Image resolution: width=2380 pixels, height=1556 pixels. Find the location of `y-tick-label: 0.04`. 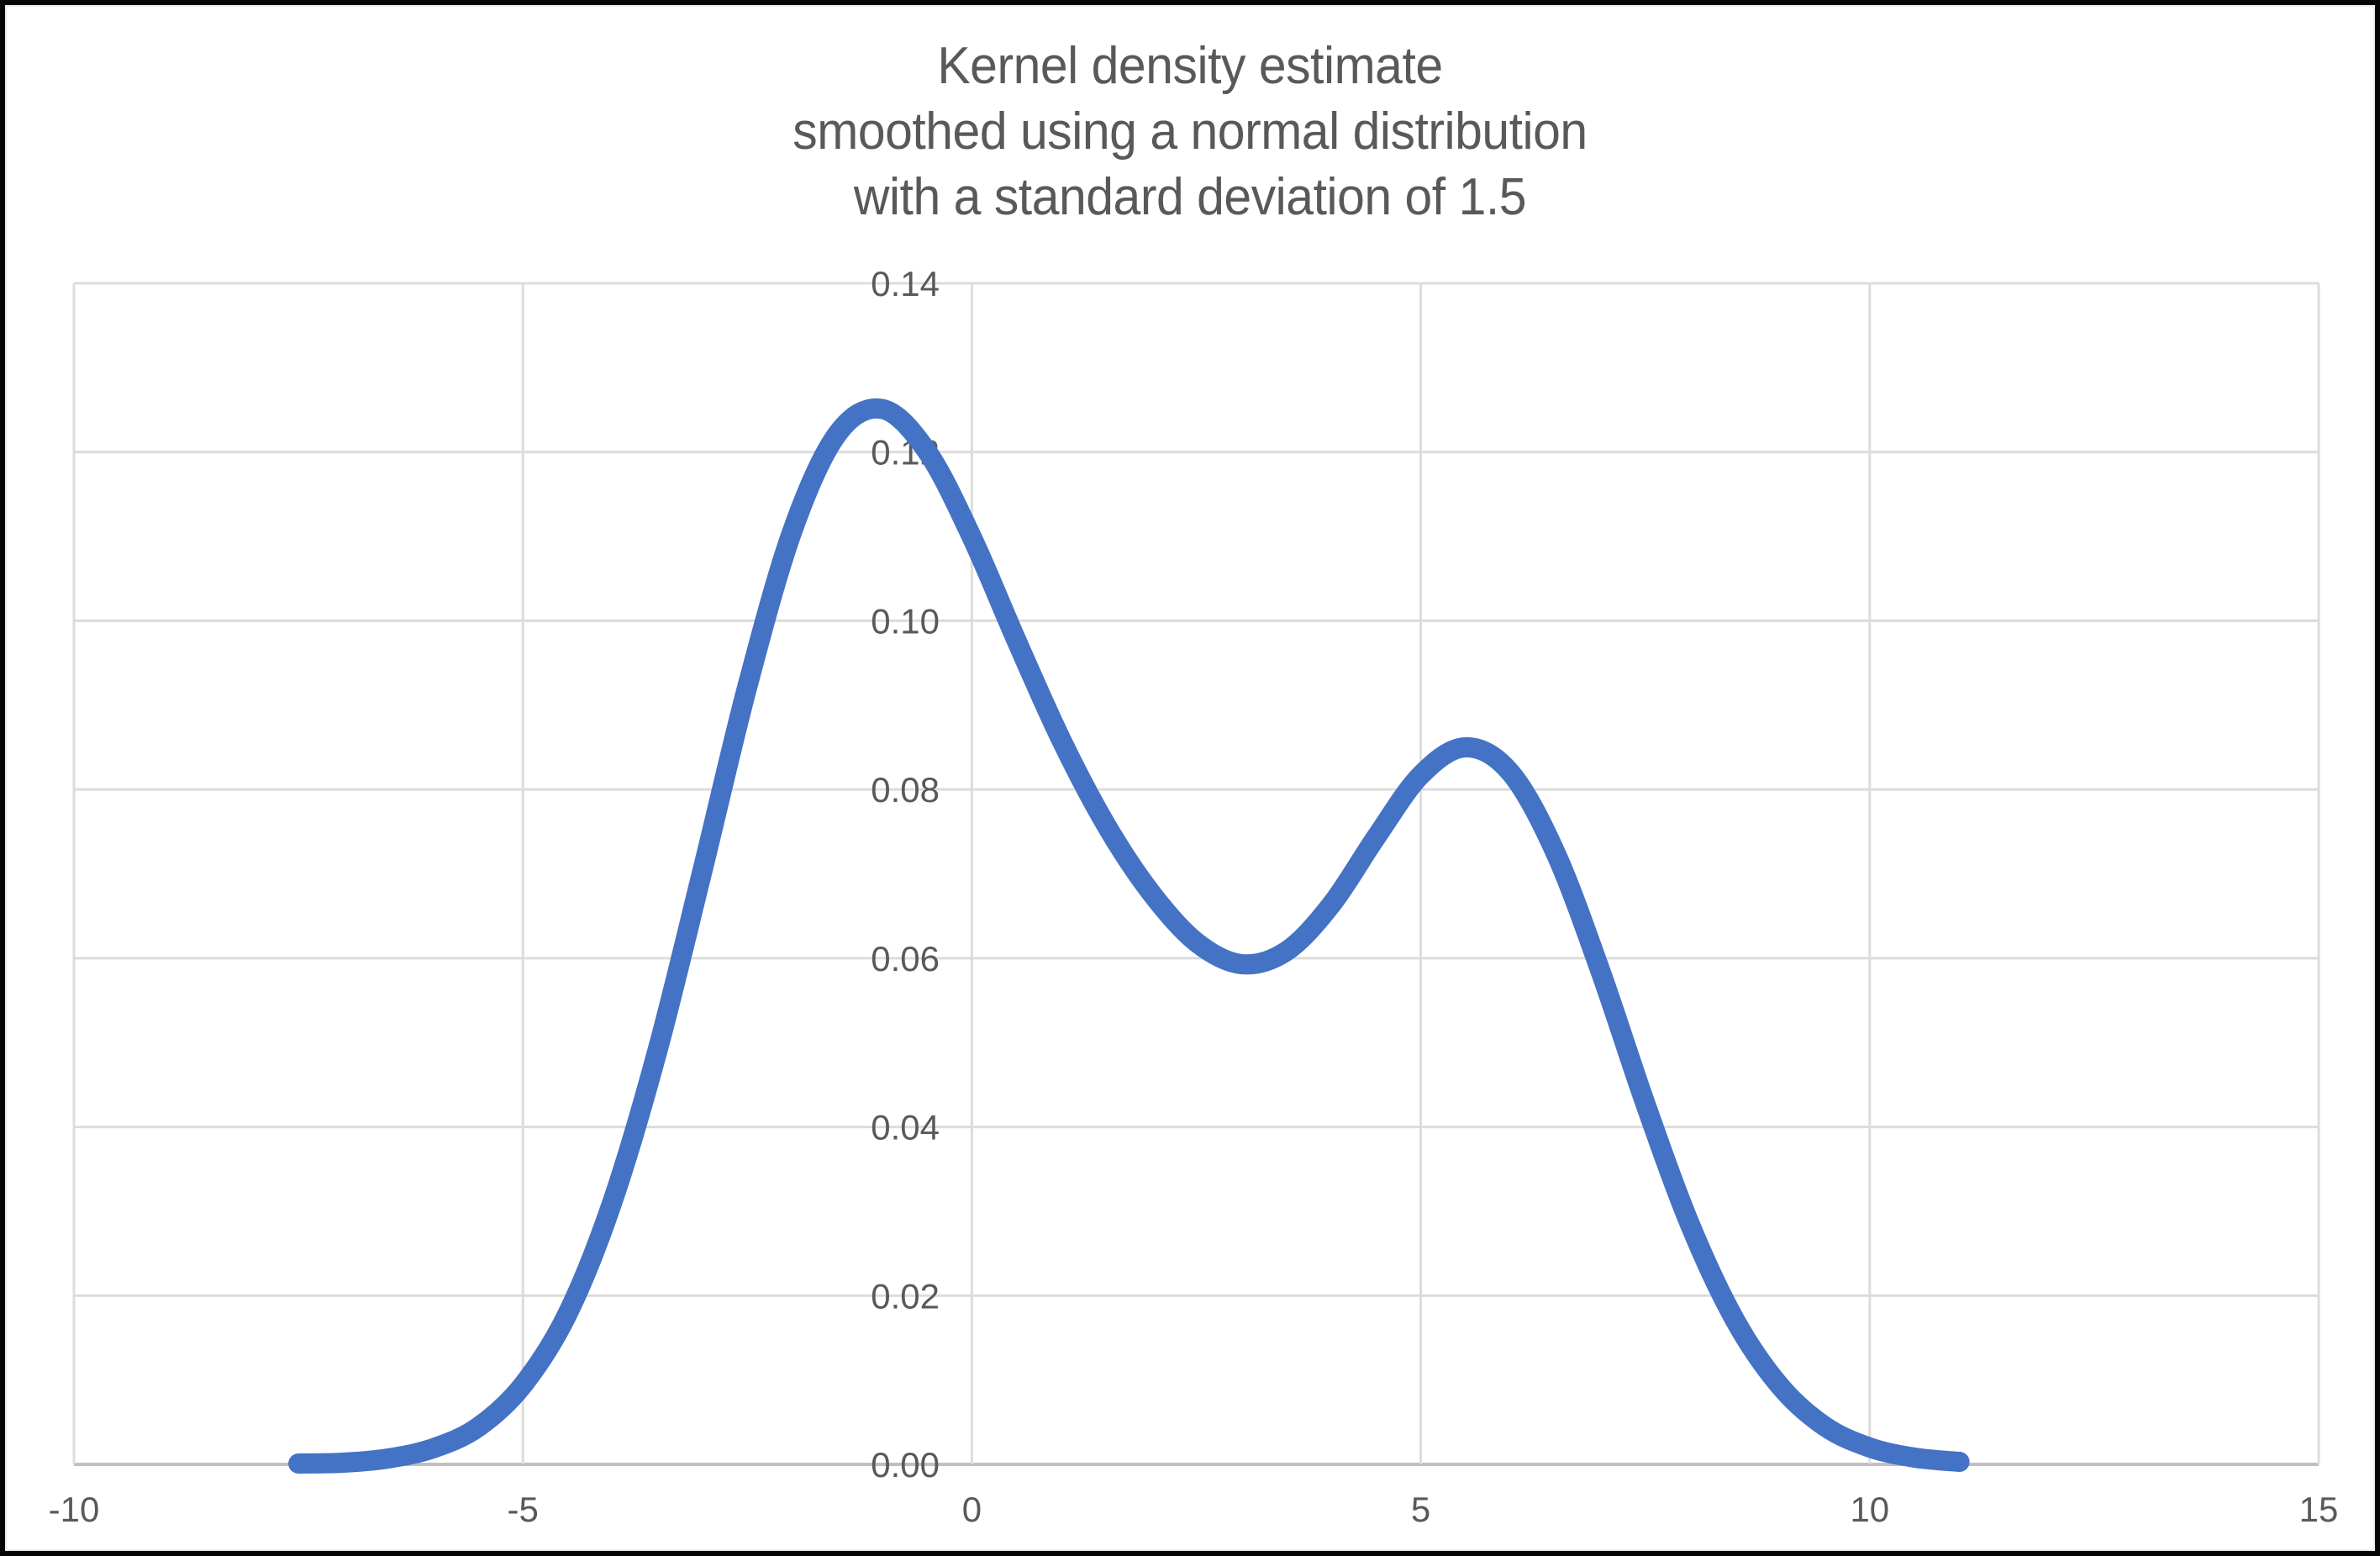

y-tick-label: 0.04 is located at coordinates (905, 1127).